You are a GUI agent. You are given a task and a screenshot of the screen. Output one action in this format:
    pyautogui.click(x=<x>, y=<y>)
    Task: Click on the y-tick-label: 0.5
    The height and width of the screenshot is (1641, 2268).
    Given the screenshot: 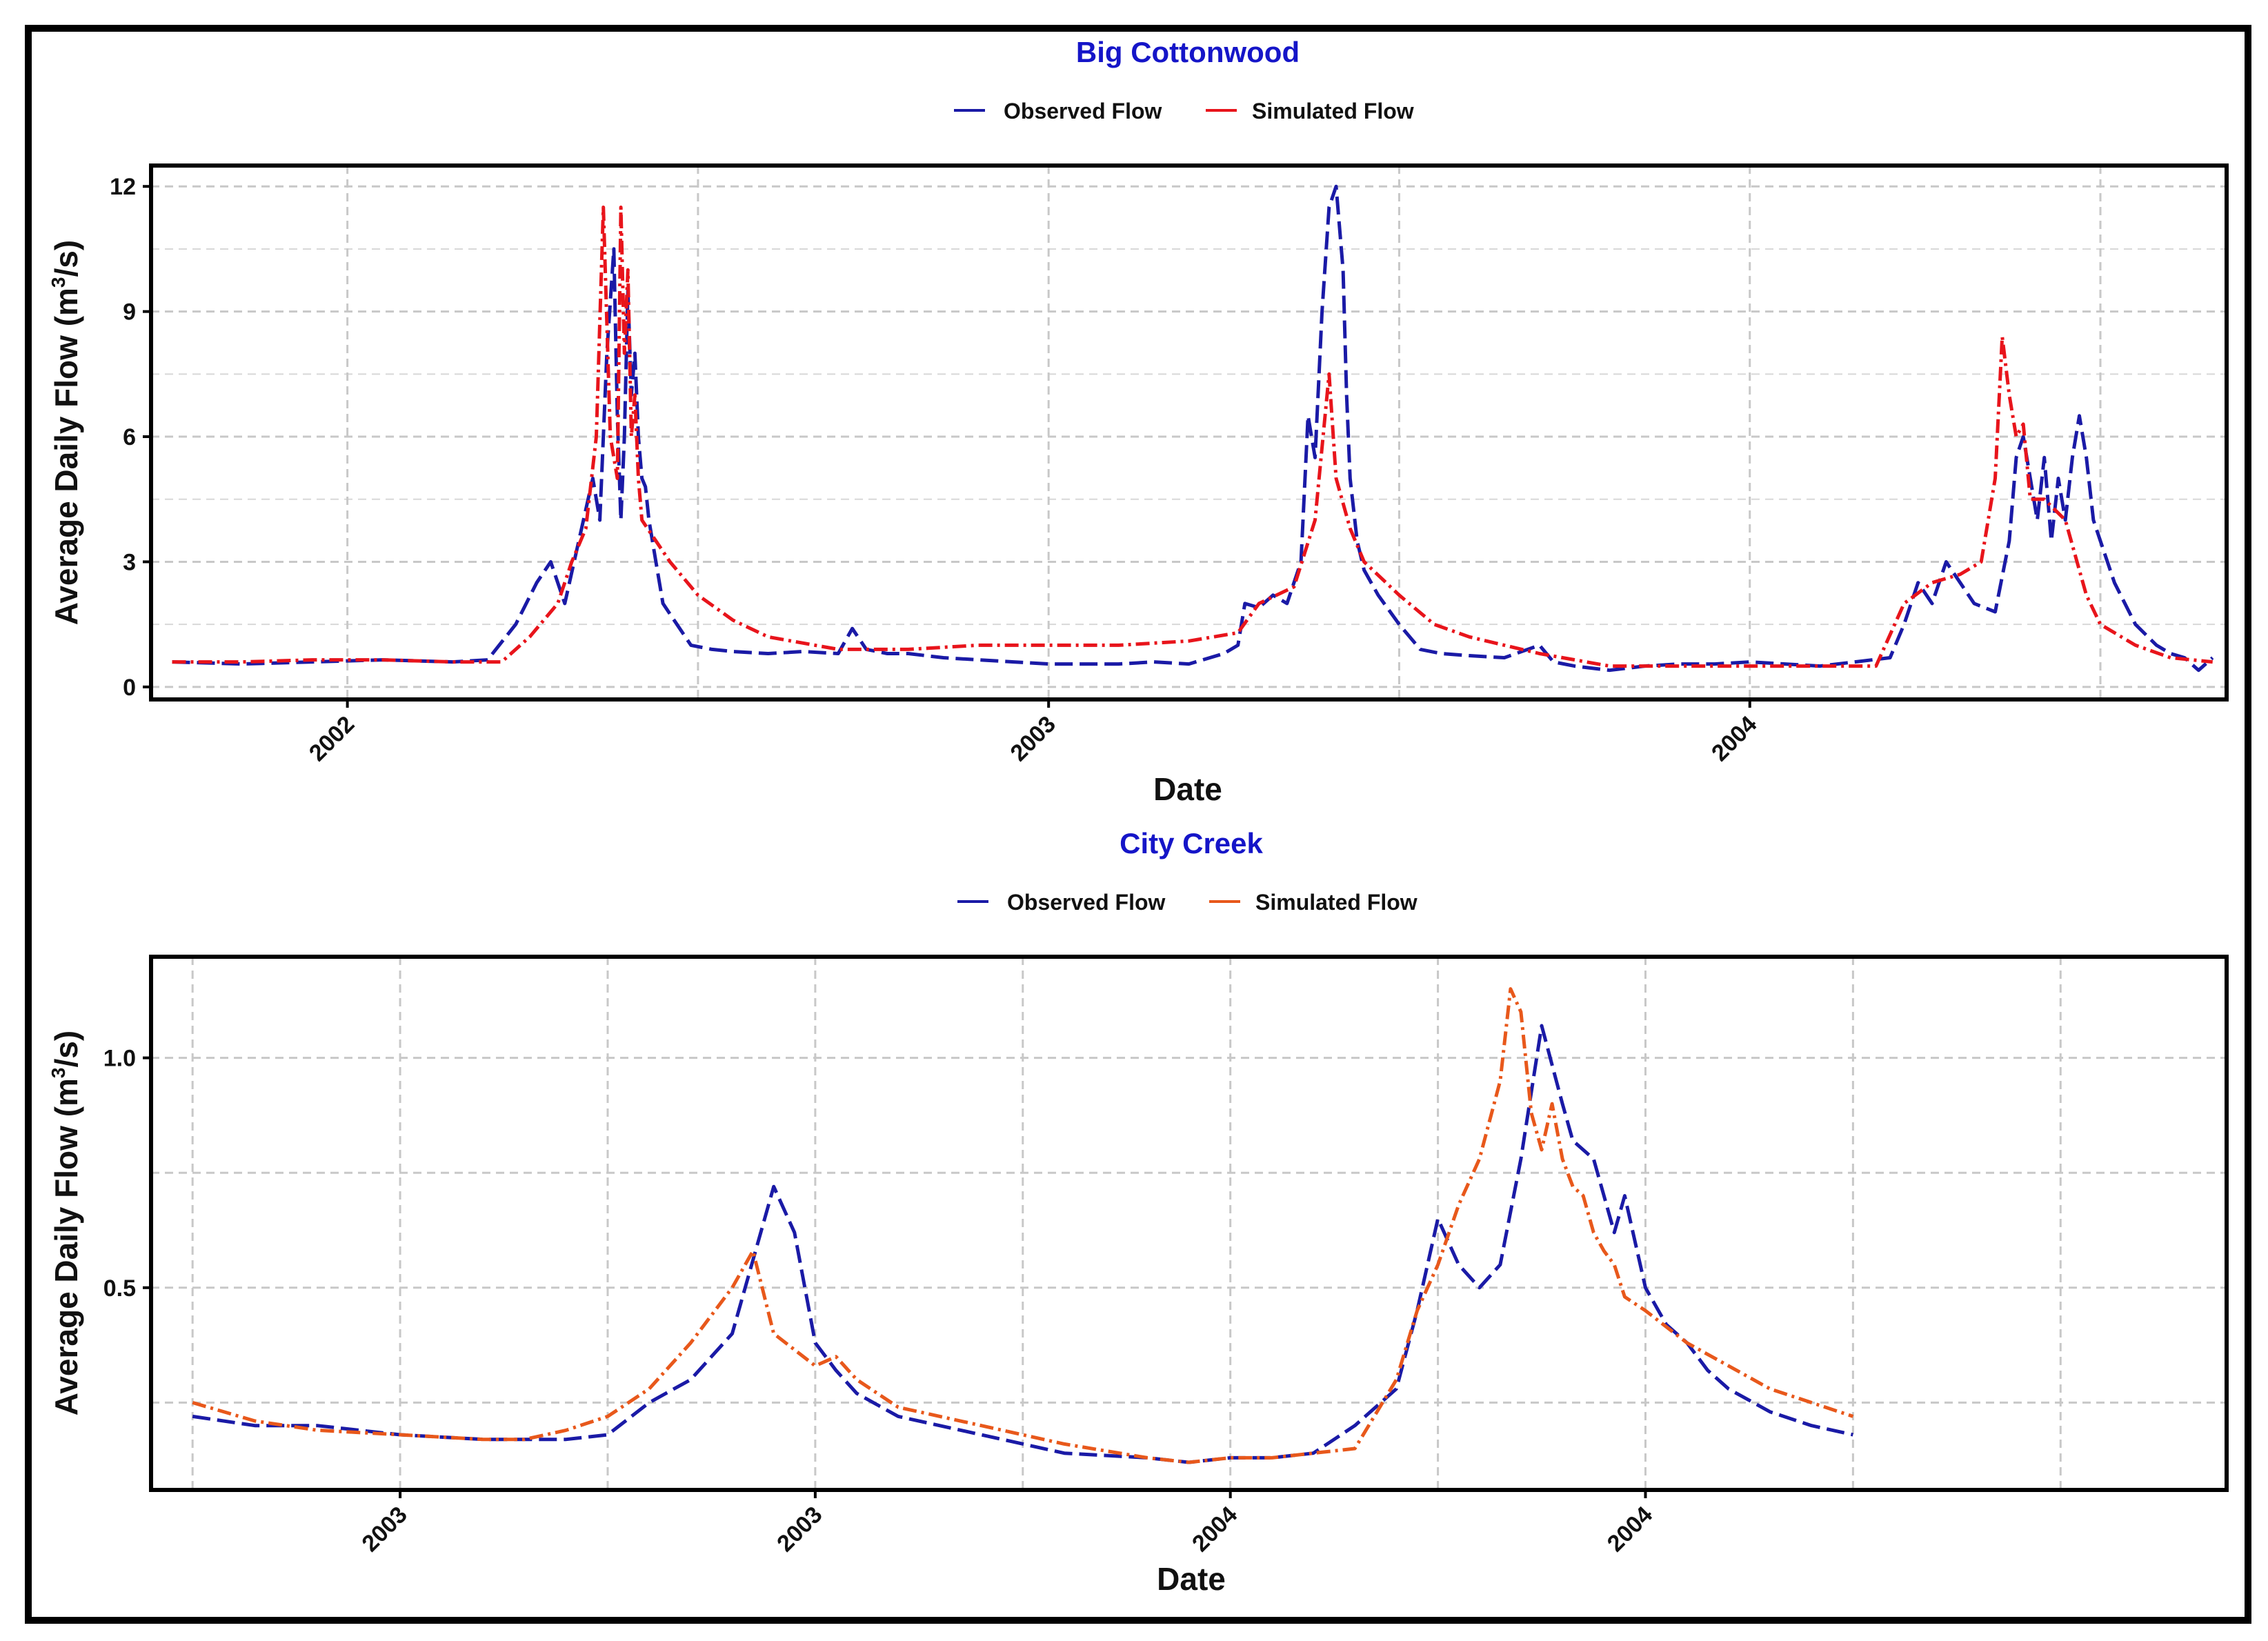 What is the action you would take?
    pyautogui.click(x=119, y=1289)
    